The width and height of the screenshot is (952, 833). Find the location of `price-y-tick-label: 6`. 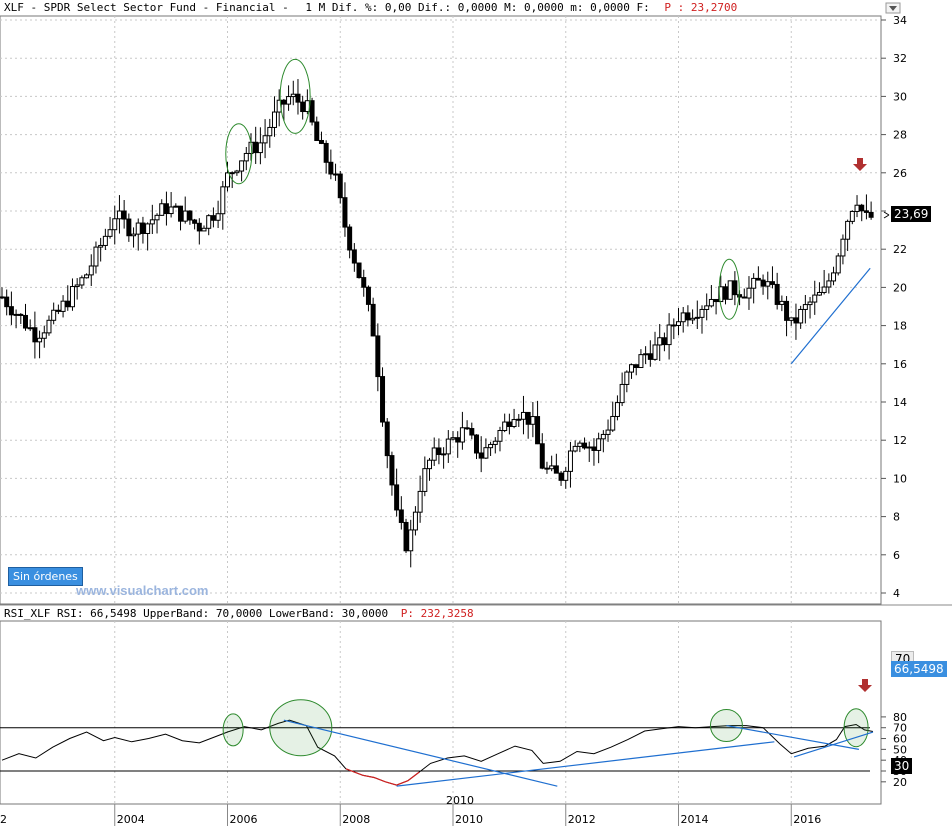

price-y-tick-label: 6 is located at coordinates (896, 555).